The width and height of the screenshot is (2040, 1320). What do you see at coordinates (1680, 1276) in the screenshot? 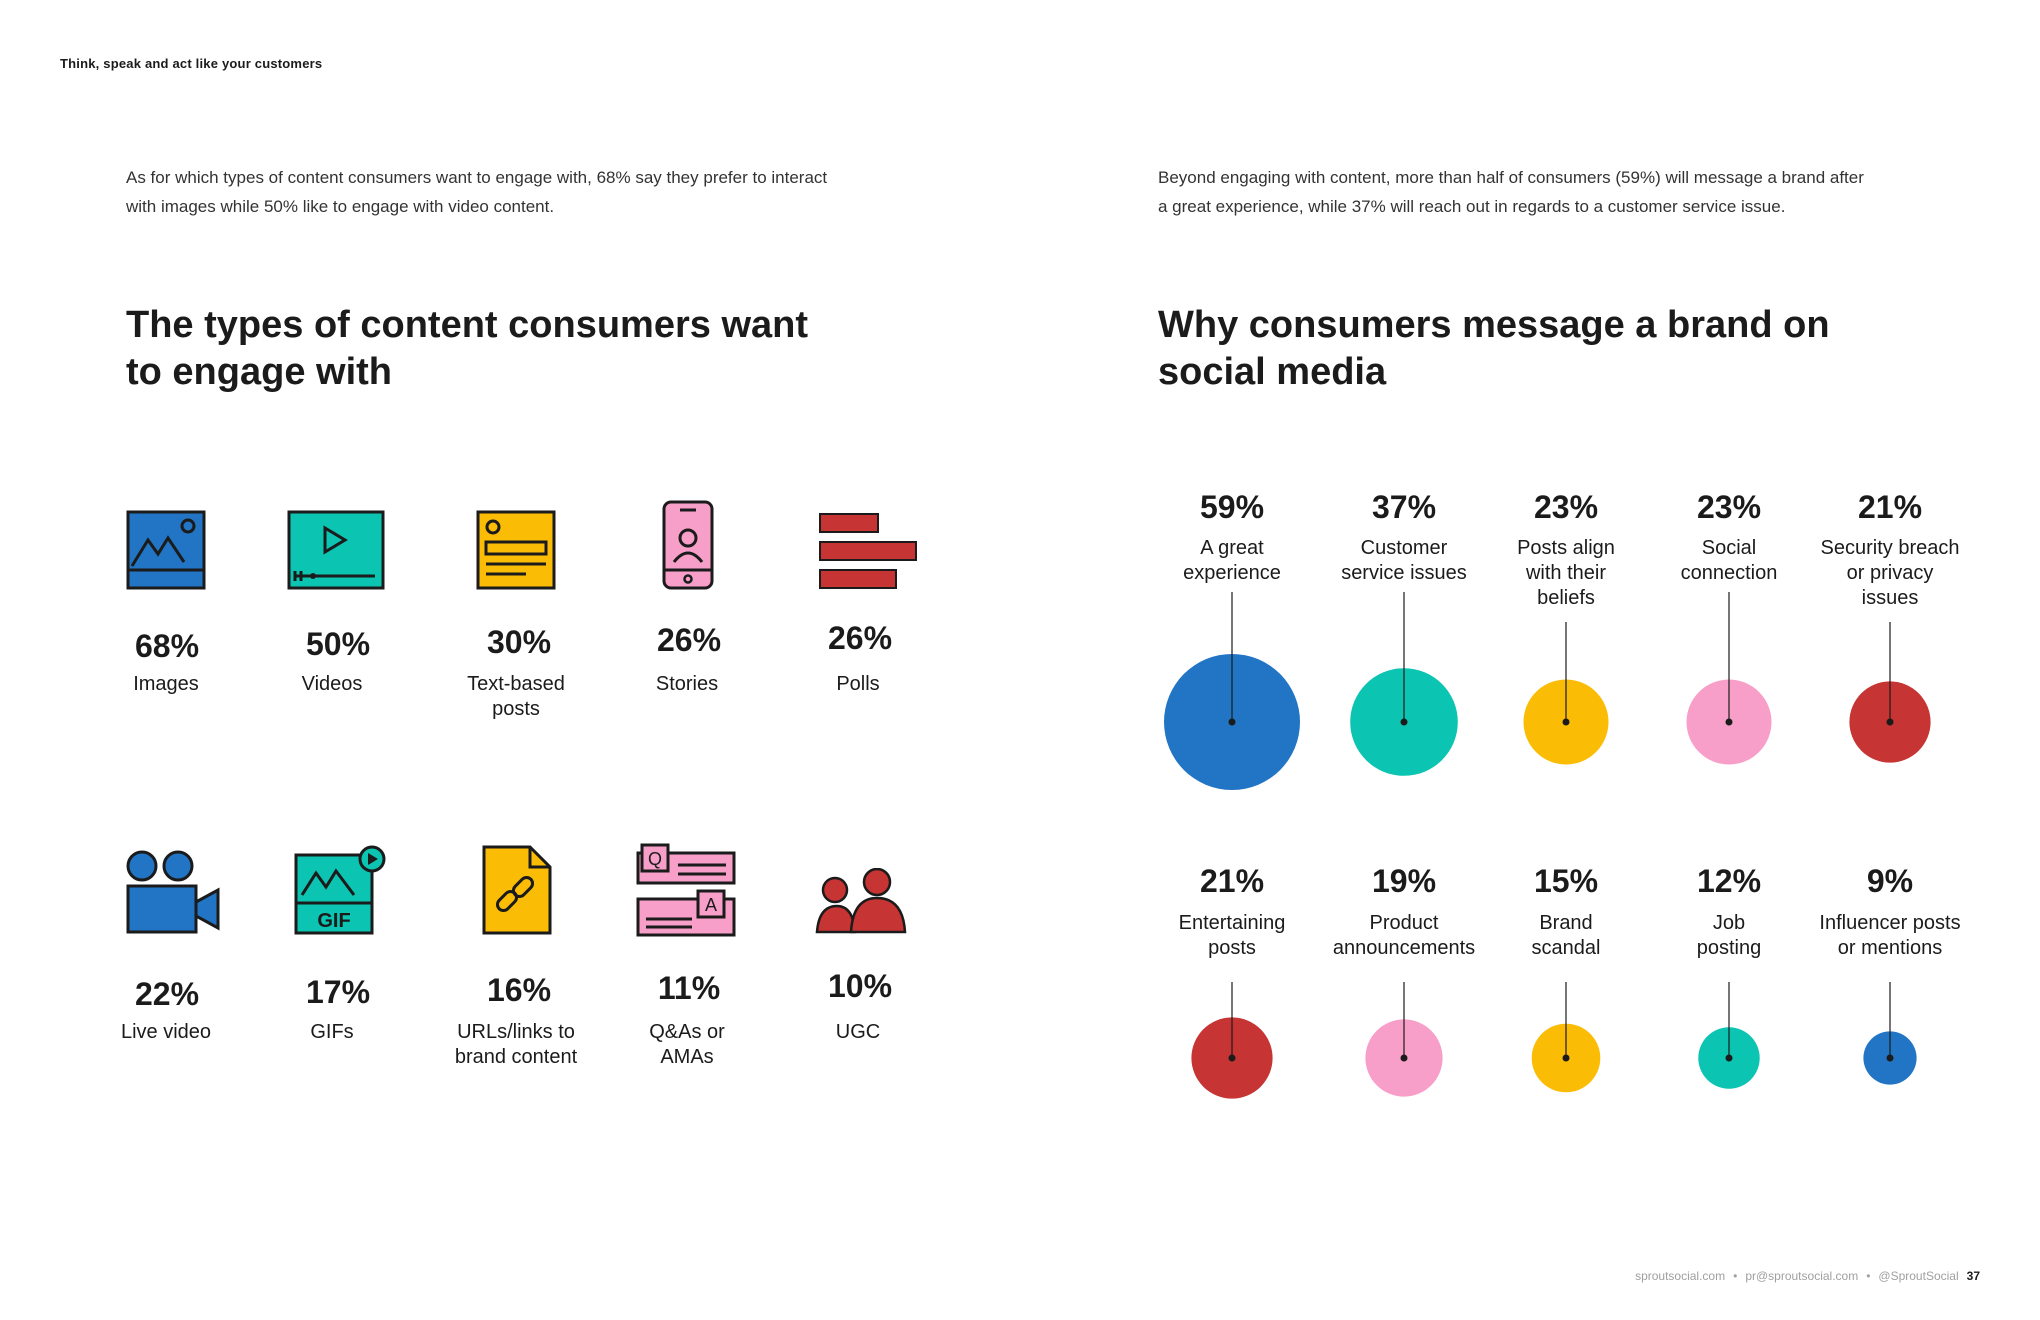
I see `footer-site: sproutsocial.com` at bounding box center [1680, 1276].